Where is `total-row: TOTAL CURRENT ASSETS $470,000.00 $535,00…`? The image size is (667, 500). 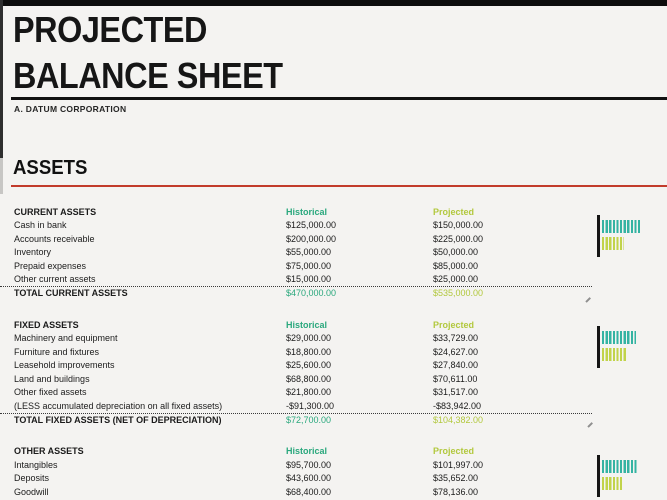 total-row: TOTAL CURRENT ASSETS $470,000.00 $535,00… is located at coordinates (333, 293).